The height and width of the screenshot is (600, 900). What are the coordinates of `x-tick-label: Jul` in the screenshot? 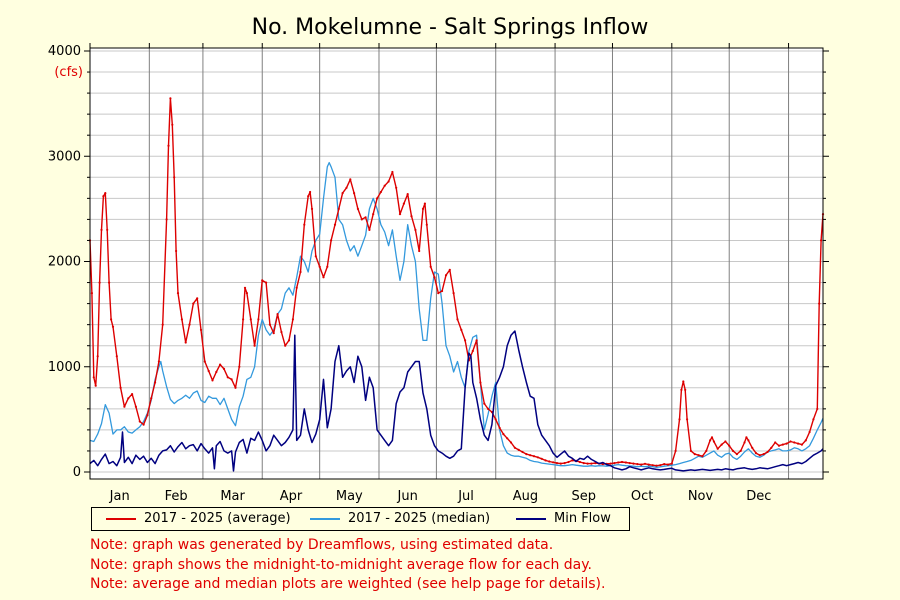 It's located at (465, 496).